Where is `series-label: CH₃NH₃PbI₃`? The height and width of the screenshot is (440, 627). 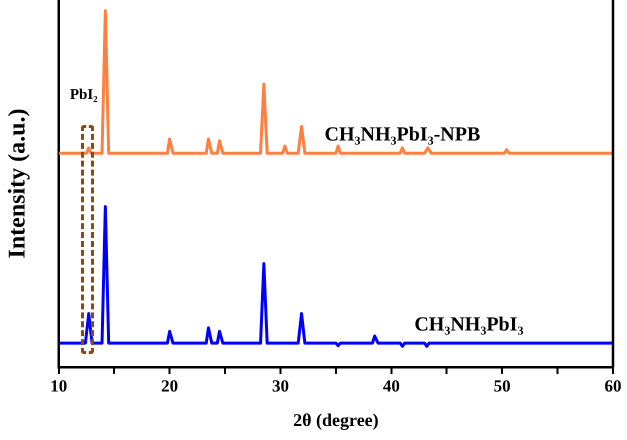
series-label: CH₃NH₃PbI₃ is located at coordinates (469, 324).